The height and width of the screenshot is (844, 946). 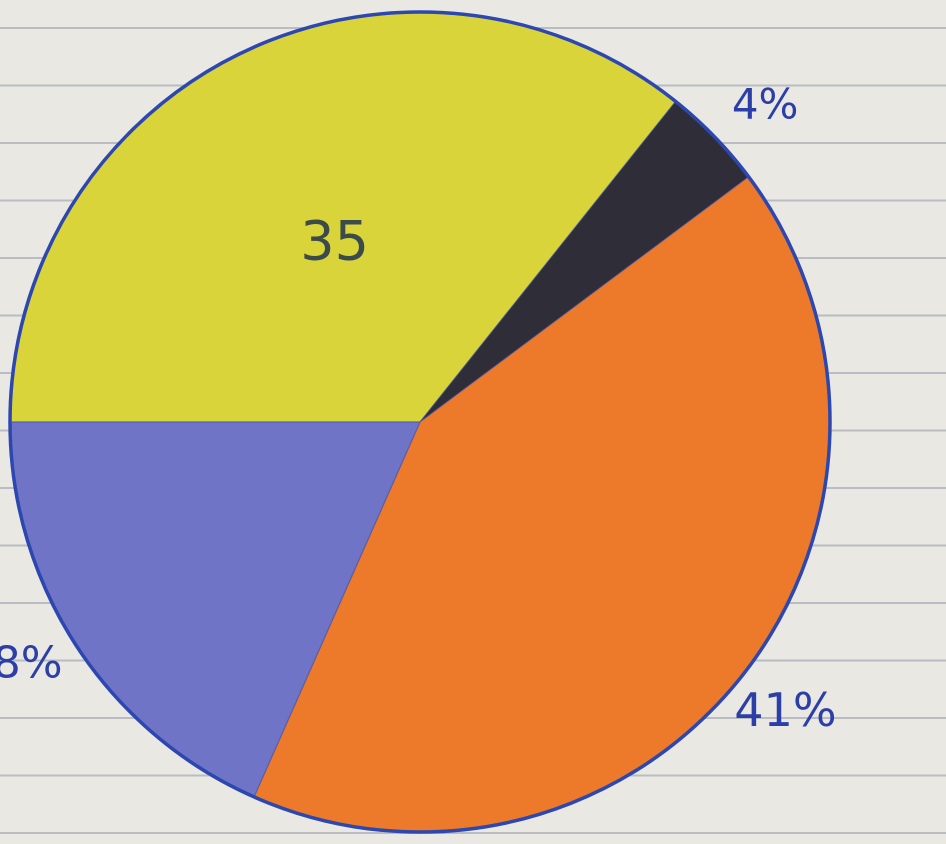 I want to click on slice-label: 35, so click(x=334, y=240).